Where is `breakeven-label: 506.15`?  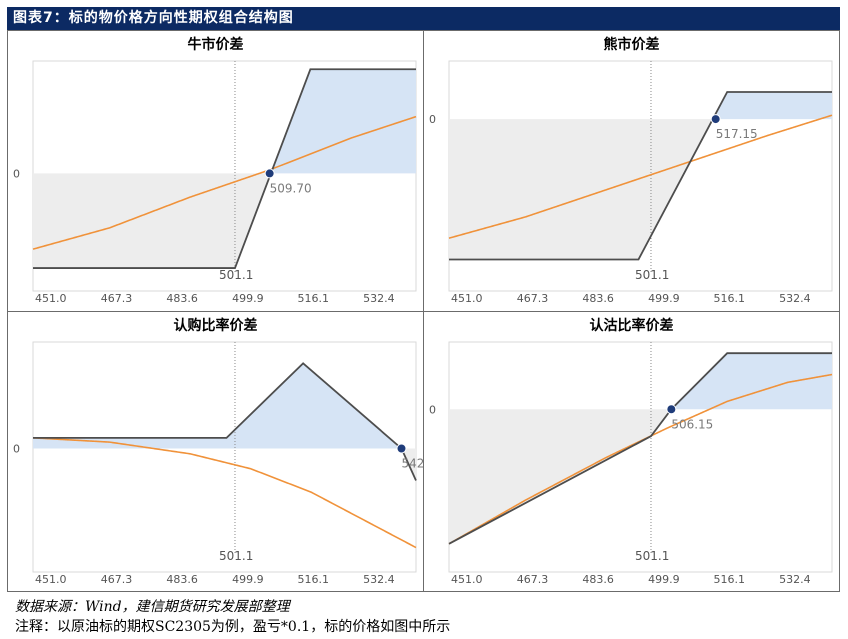 breakeven-label: 506.15 is located at coordinates (692, 424).